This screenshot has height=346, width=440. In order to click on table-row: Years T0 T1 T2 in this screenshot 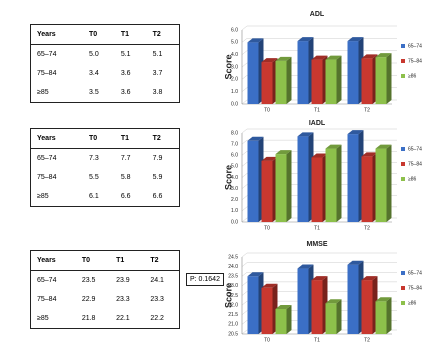, I will do `click(105, 138)`.